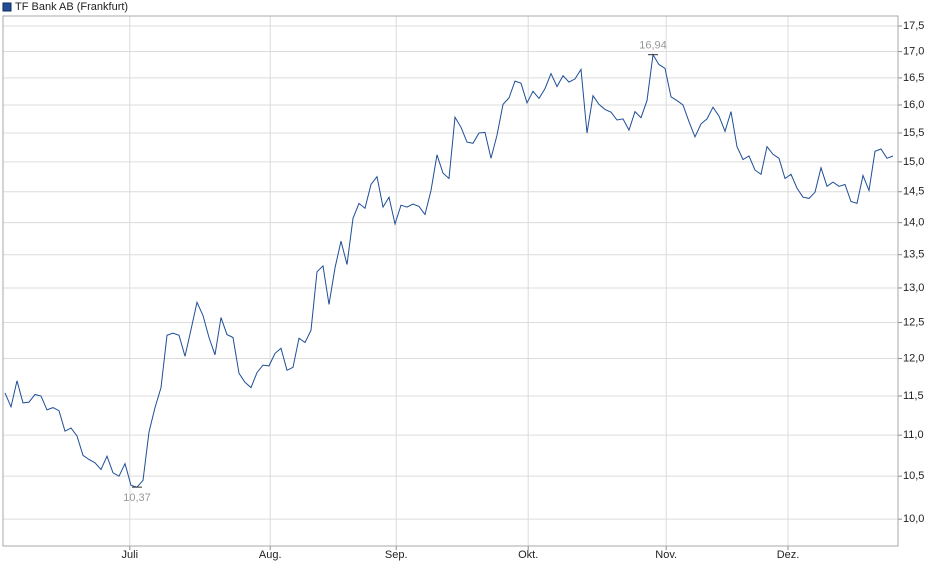 The image size is (940, 579). What do you see at coordinates (913, 78) in the screenshot?
I see `y-tick-label: 16,5` at bounding box center [913, 78].